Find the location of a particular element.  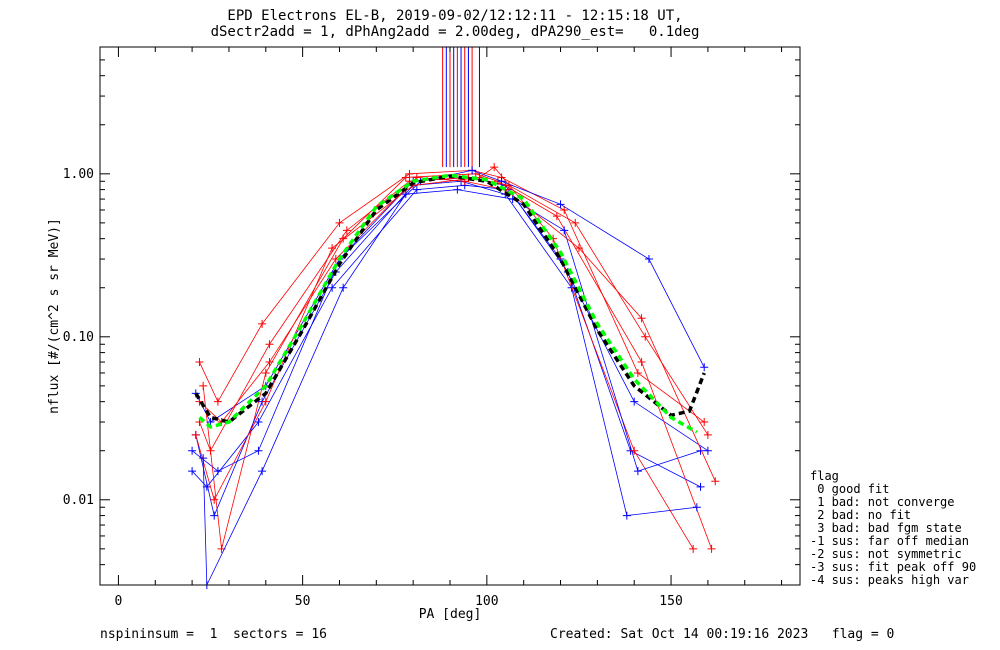

x-tick-label: 50 is located at coordinates (303, 601).